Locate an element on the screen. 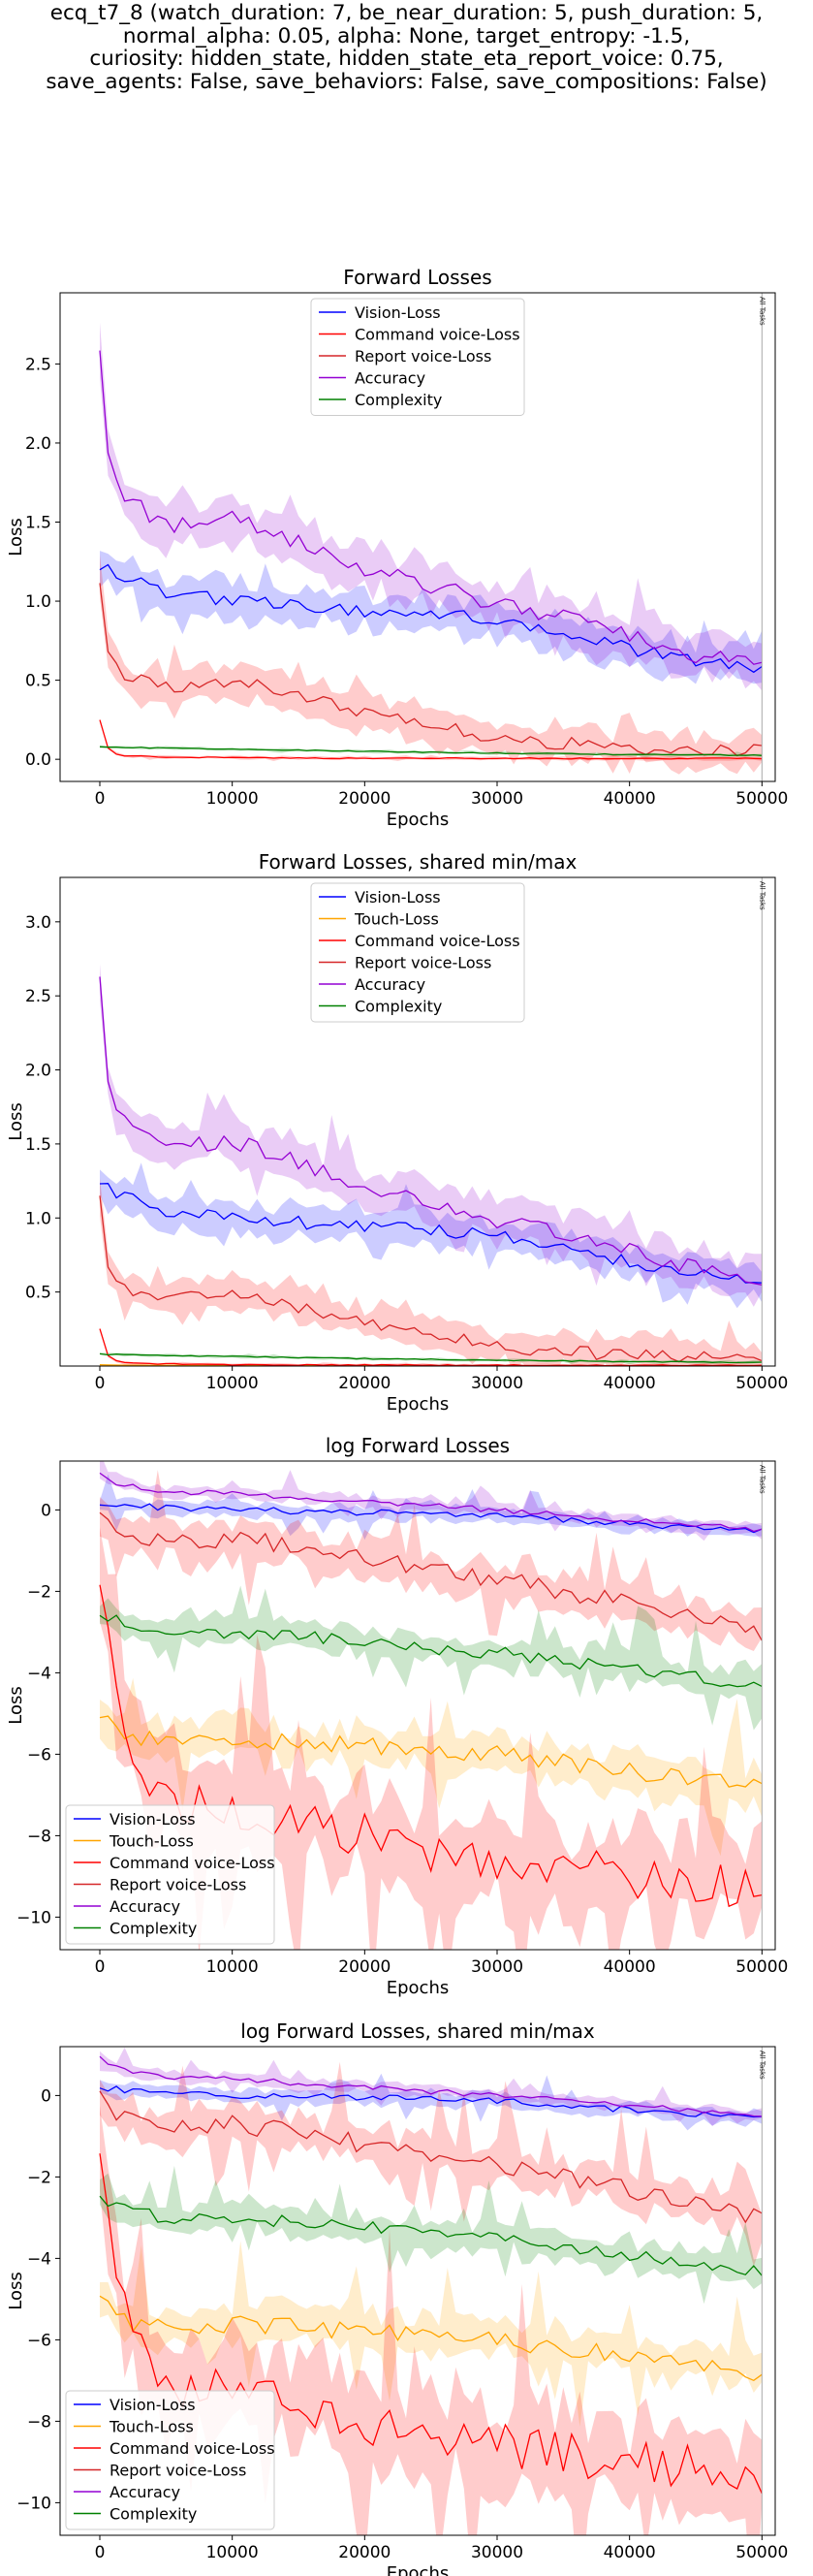 The width and height of the screenshot is (813, 2576). y-tick-label: −10 is located at coordinates (33, 2504).